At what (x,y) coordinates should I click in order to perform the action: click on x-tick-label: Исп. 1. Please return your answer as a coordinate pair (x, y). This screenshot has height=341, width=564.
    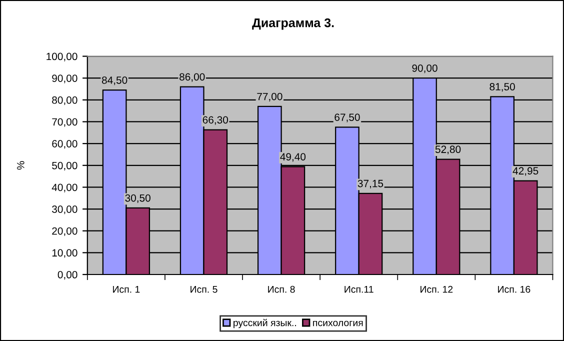
    Looking at the image, I should click on (126, 289).